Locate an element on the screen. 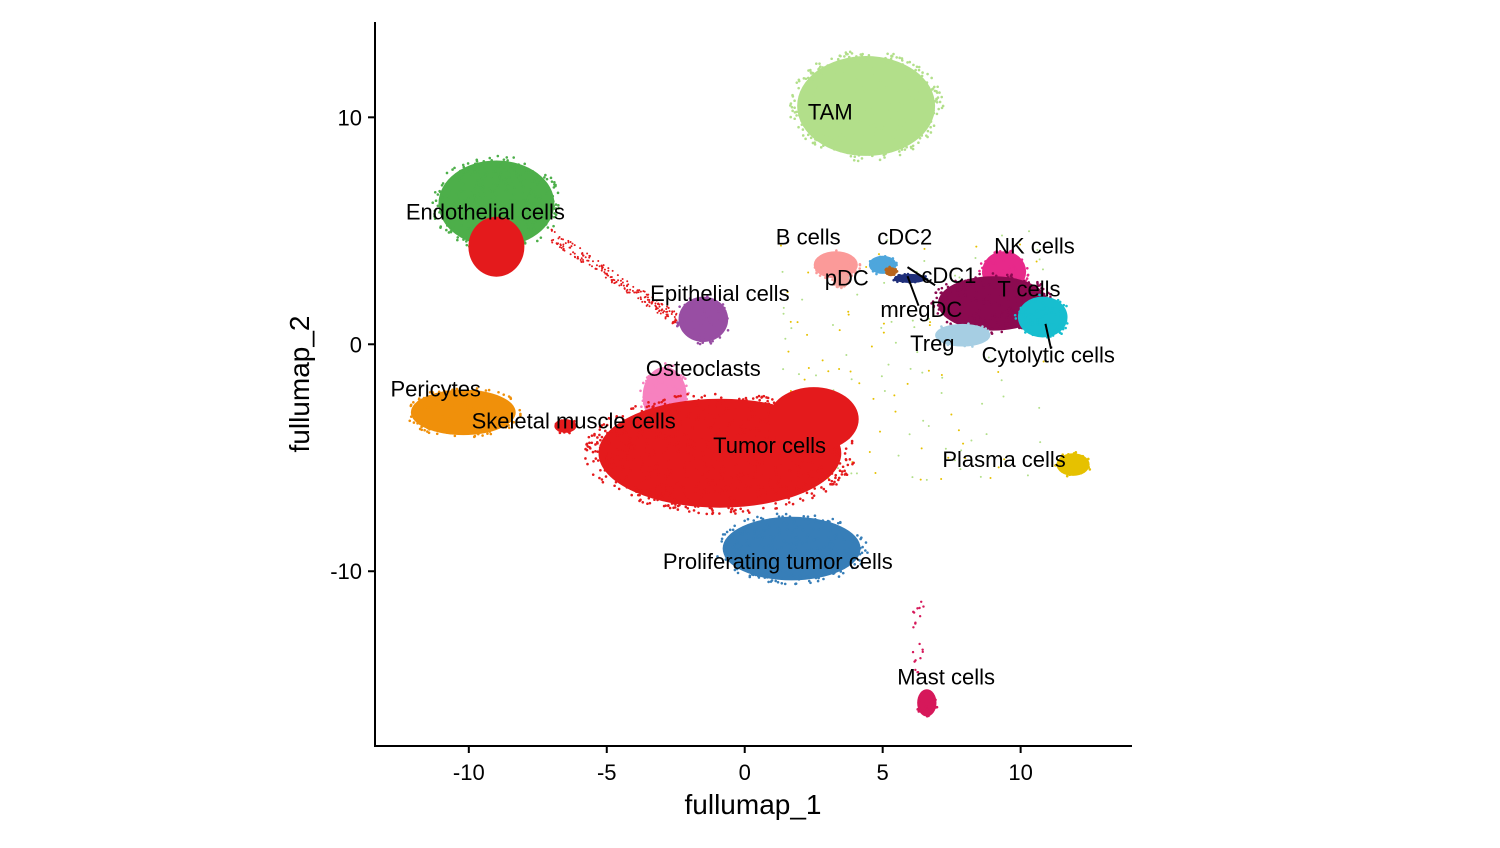 The image size is (1500, 848). cluster-proliferating-tumor-cells is located at coordinates (792, 549).